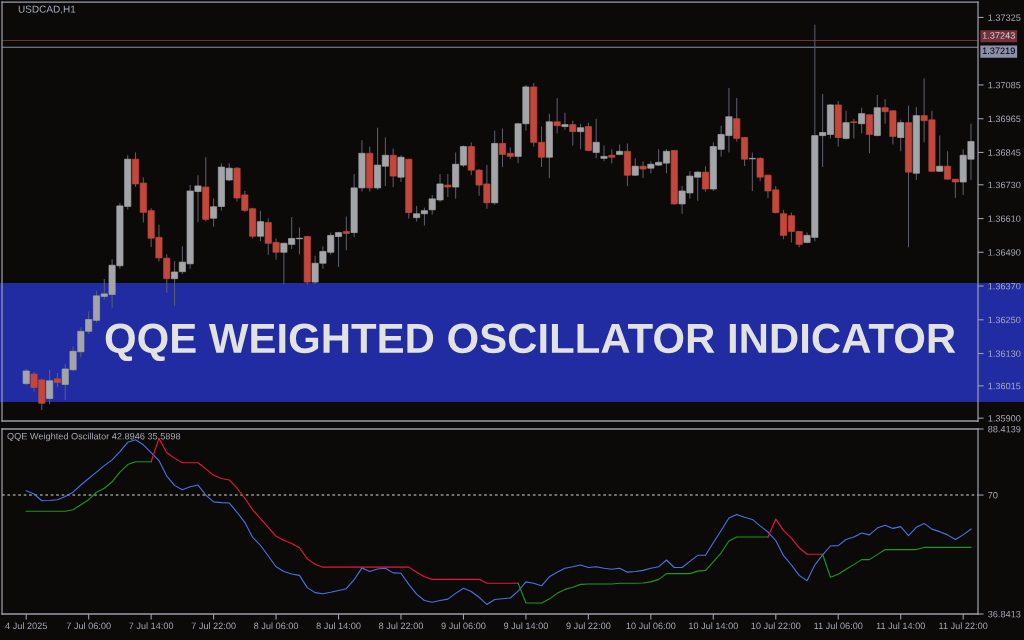 Image resolution: width=1024 pixels, height=640 pixels. I want to click on y-tick-label: 1.36250, so click(1004, 320).